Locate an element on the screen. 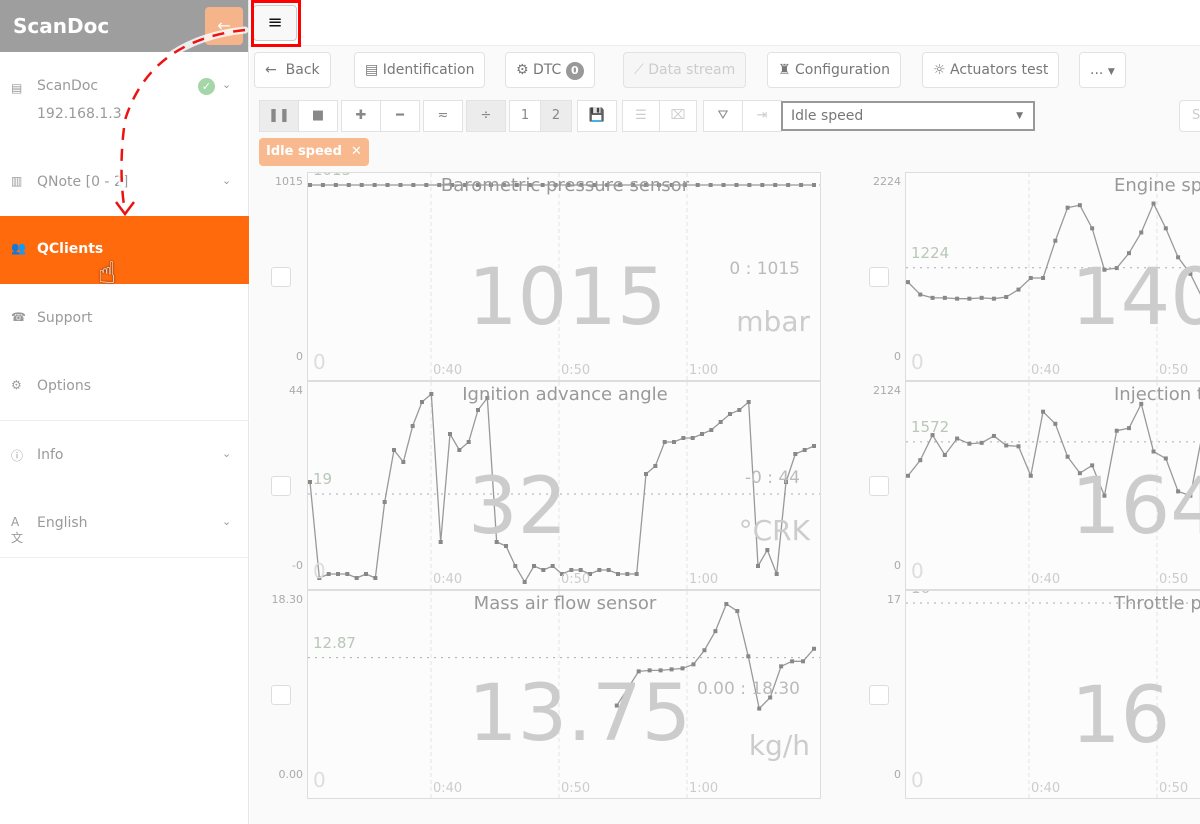 The image size is (1200, 824). layout-1-button: 1 is located at coordinates (525, 116).